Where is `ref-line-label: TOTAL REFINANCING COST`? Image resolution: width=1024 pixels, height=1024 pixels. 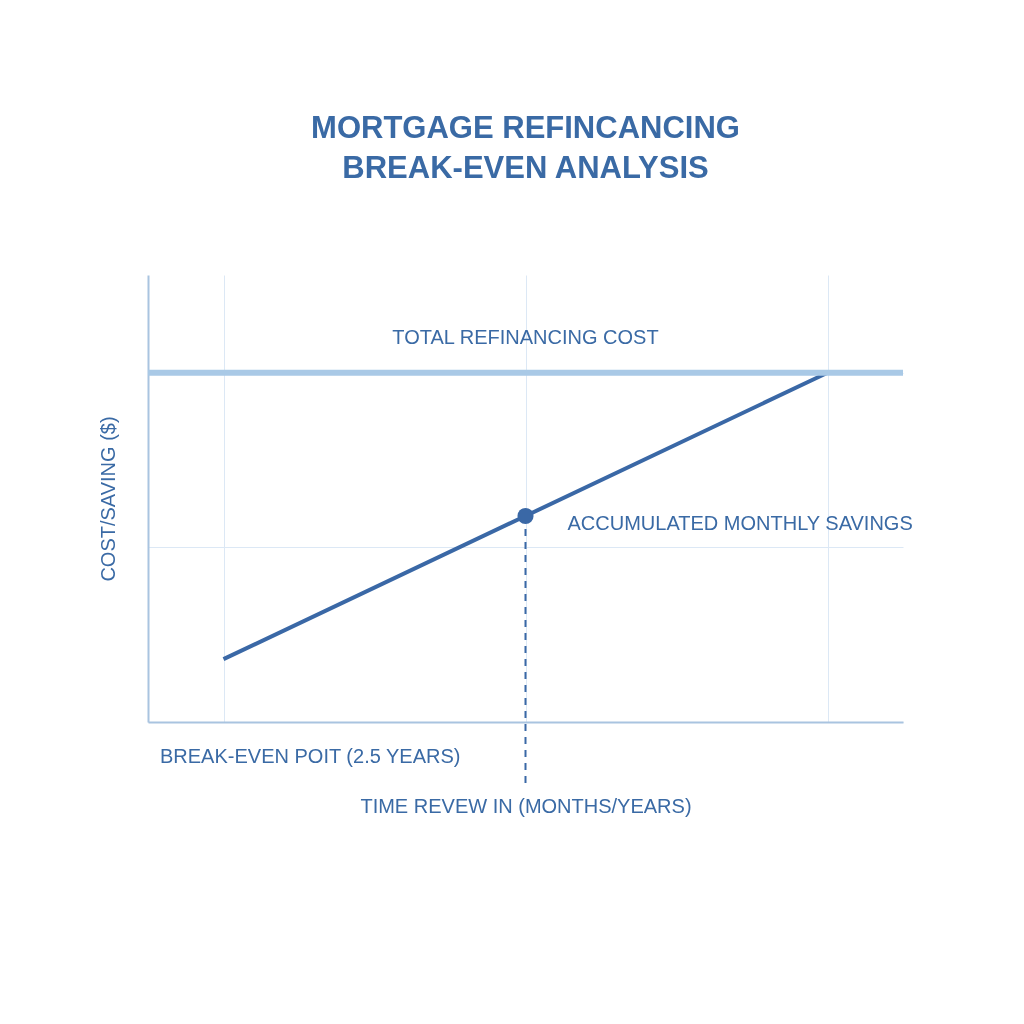 ref-line-label: TOTAL REFINANCING COST is located at coordinates (525, 336).